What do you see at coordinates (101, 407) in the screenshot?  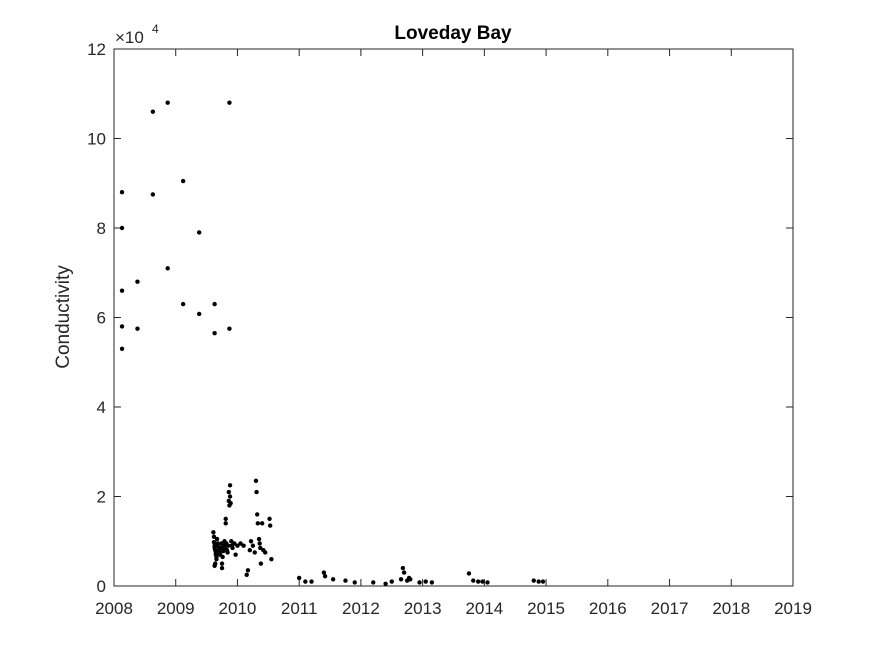 I see `y-tick-label: 4` at bounding box center [101, 407].